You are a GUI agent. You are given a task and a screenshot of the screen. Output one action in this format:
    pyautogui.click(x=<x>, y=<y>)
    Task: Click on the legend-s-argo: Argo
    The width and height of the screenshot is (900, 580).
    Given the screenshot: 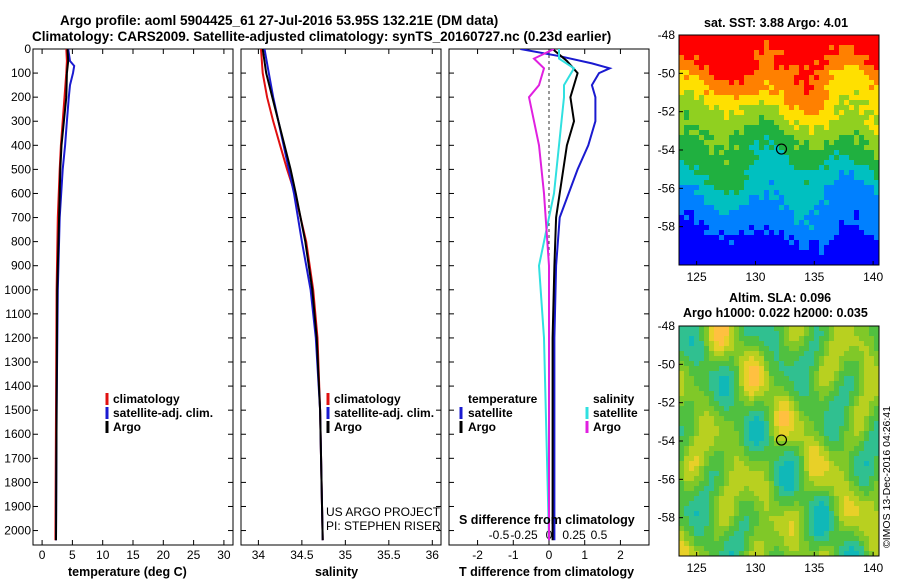 What is the action you would take?
    pyautogui.click(x=607, y=427)
    